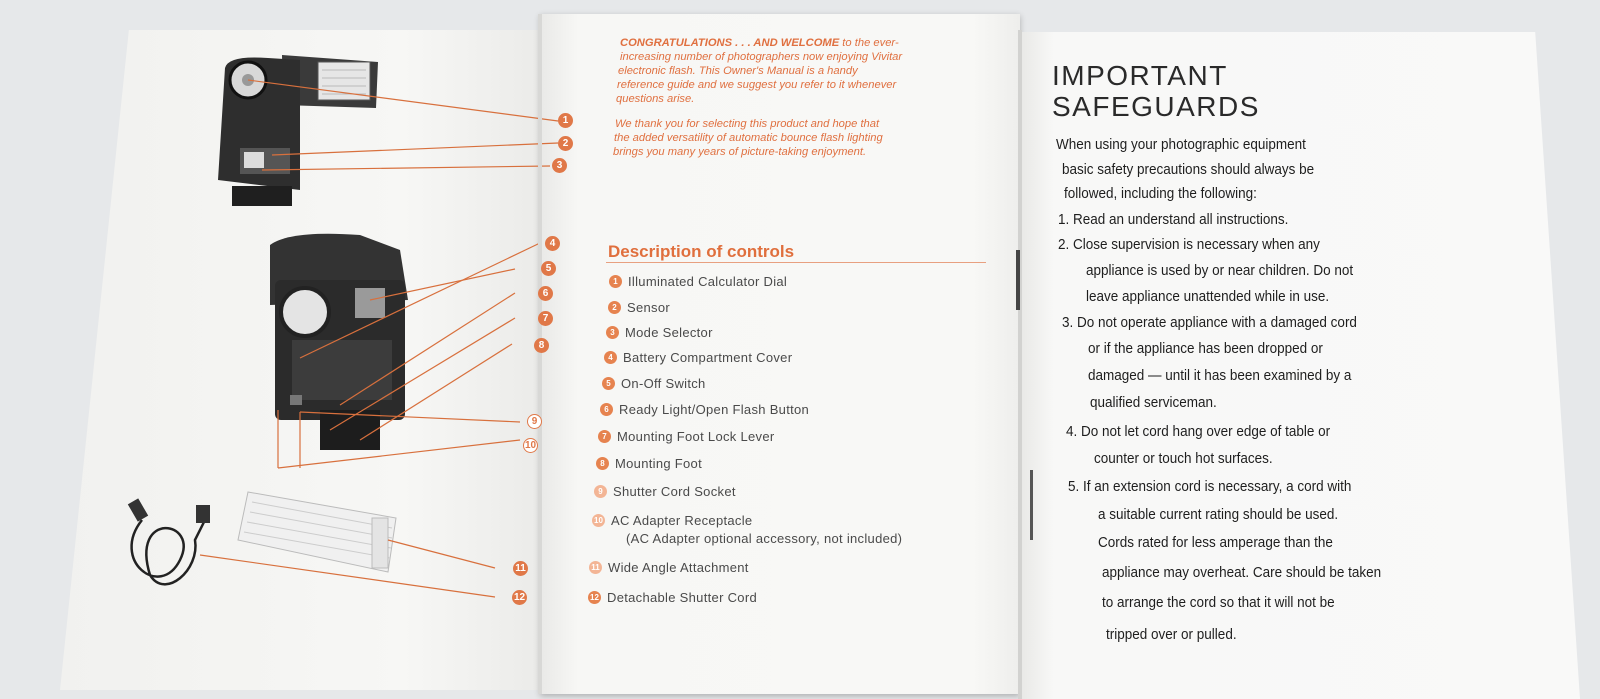 Image resolution: width=1600 pixels, height=699 pixels. Describe the element at coordinates (1140, 75) in the screenshot. I see `safeguards-title-line-1: IMPORTANT` at that location.